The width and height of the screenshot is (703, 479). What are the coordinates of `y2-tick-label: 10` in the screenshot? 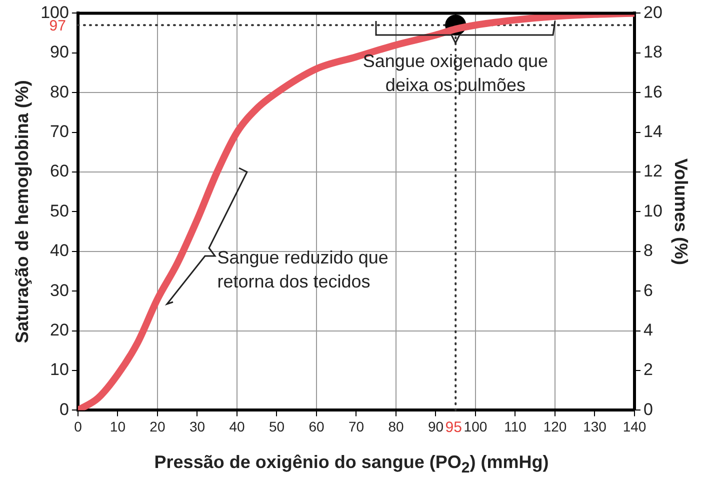 It's located at (652, 210).